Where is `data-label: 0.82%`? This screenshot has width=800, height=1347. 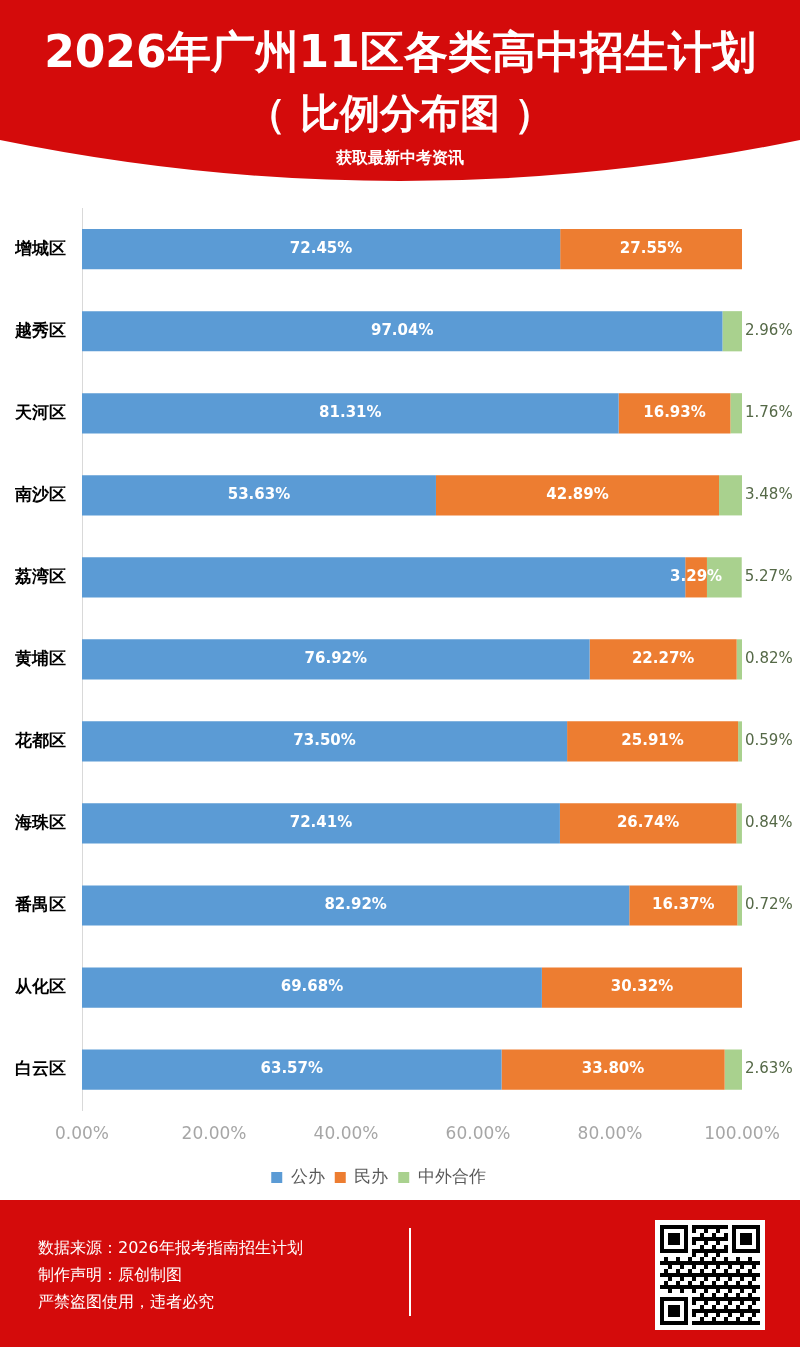 data-label: 0.82% is located at coordinates (769, 658).